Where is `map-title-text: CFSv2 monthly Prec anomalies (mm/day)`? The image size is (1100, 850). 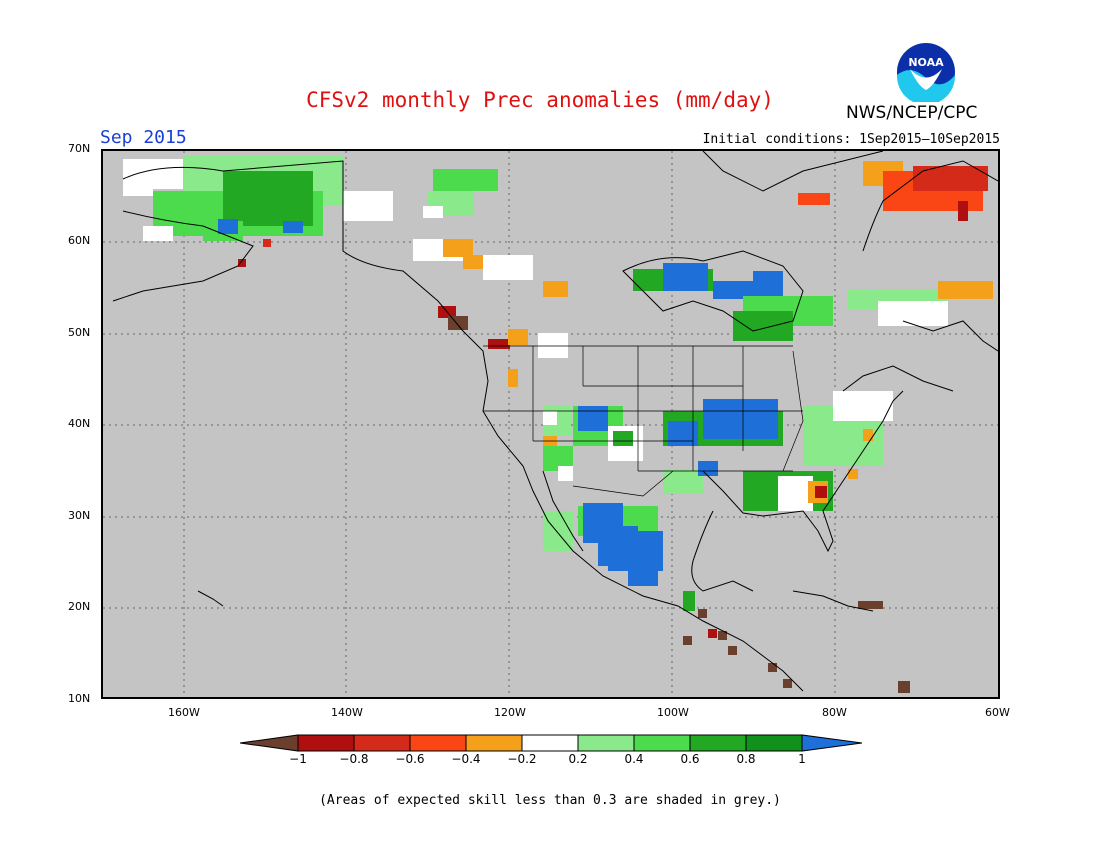
map-title-text: CFSv2 monthly Prec anomalies (mm/day) is located at coordinates (540, 100).